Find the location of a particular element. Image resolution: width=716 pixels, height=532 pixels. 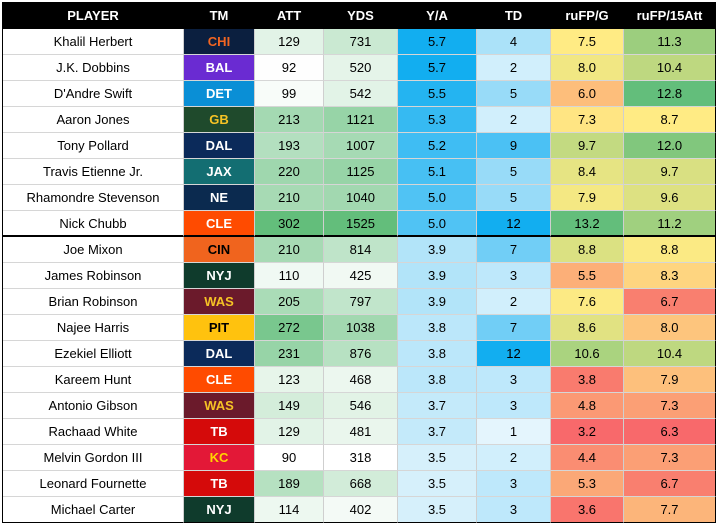

yds-cell: 1007 is located at coordinates (361, 146).